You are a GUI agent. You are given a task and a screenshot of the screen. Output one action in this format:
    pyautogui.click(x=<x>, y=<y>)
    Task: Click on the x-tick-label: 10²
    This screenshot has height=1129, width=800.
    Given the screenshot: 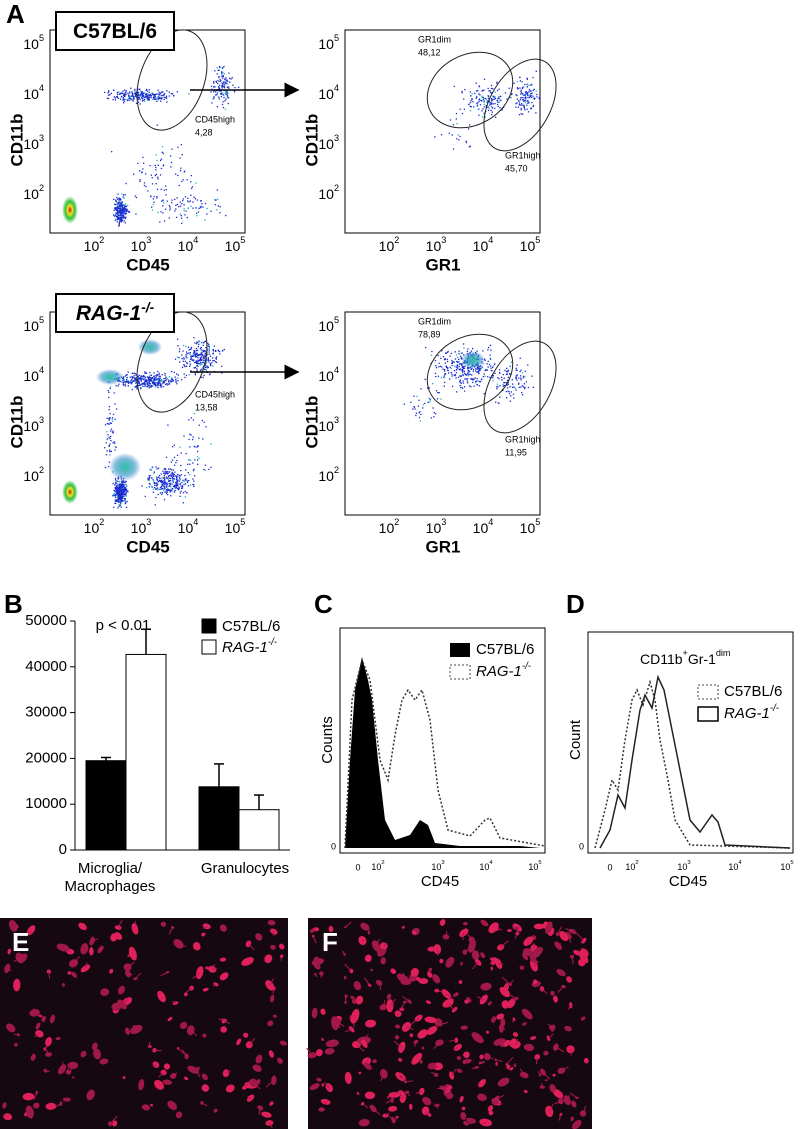 What is the action you would take?
    pyautogui.click(x=389, y=526)
    